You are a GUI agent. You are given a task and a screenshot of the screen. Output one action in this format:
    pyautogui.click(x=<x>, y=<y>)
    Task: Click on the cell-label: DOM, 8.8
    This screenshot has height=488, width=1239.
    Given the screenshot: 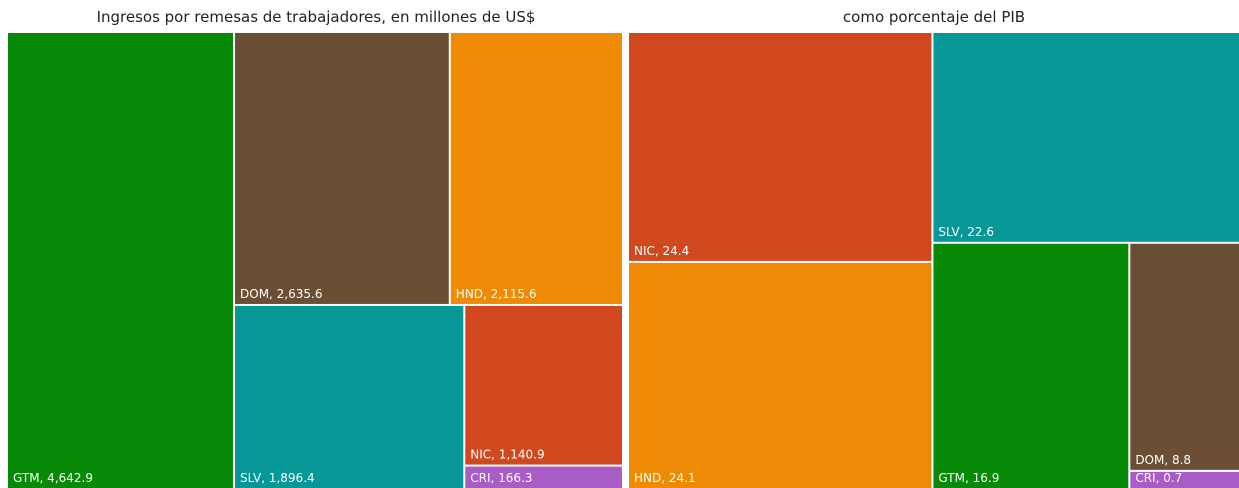 What is the action you would take?
    pyautogui.click(x=1163, y=460)
    